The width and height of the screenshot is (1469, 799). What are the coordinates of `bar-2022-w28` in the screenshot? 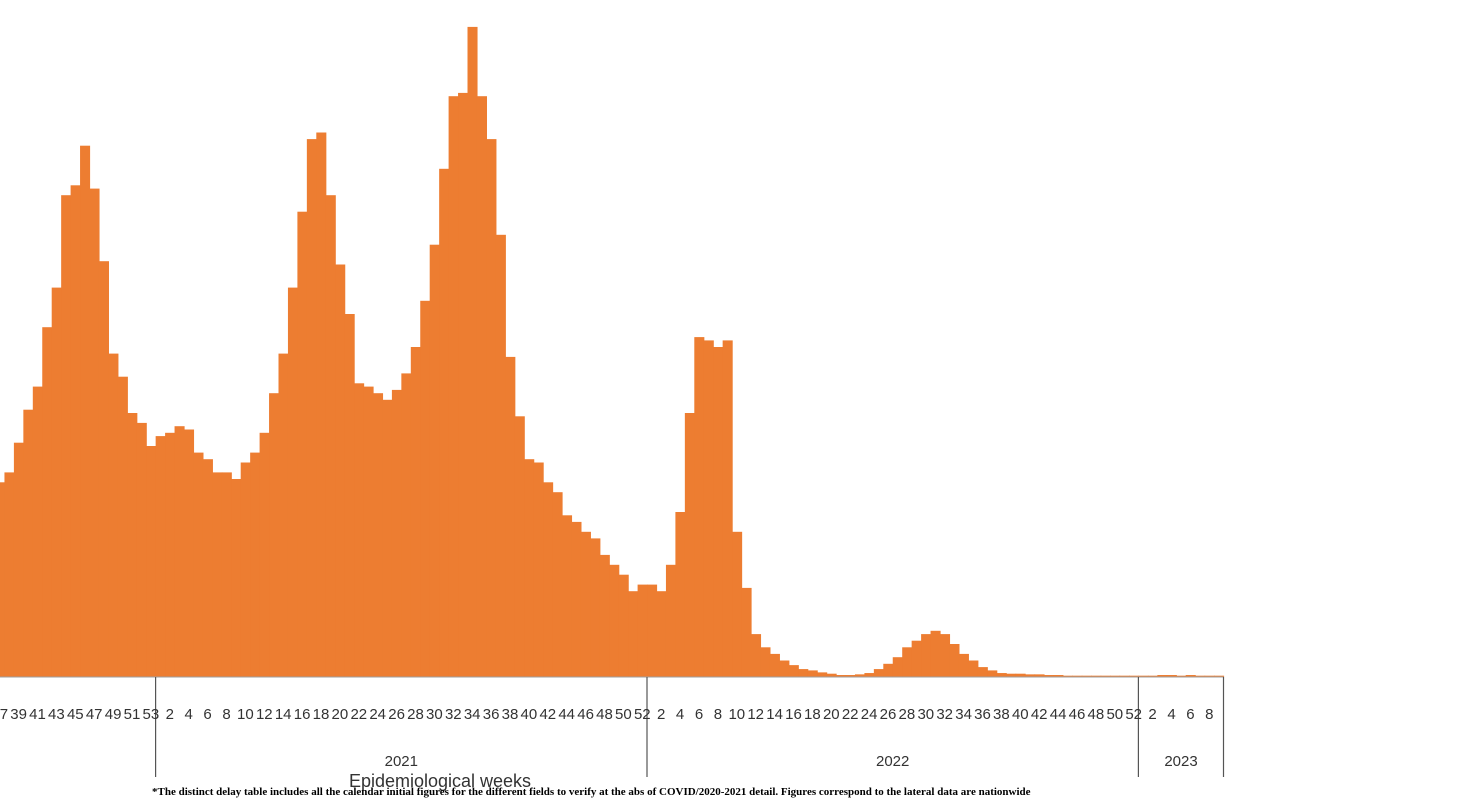 It's located at (907, 662).